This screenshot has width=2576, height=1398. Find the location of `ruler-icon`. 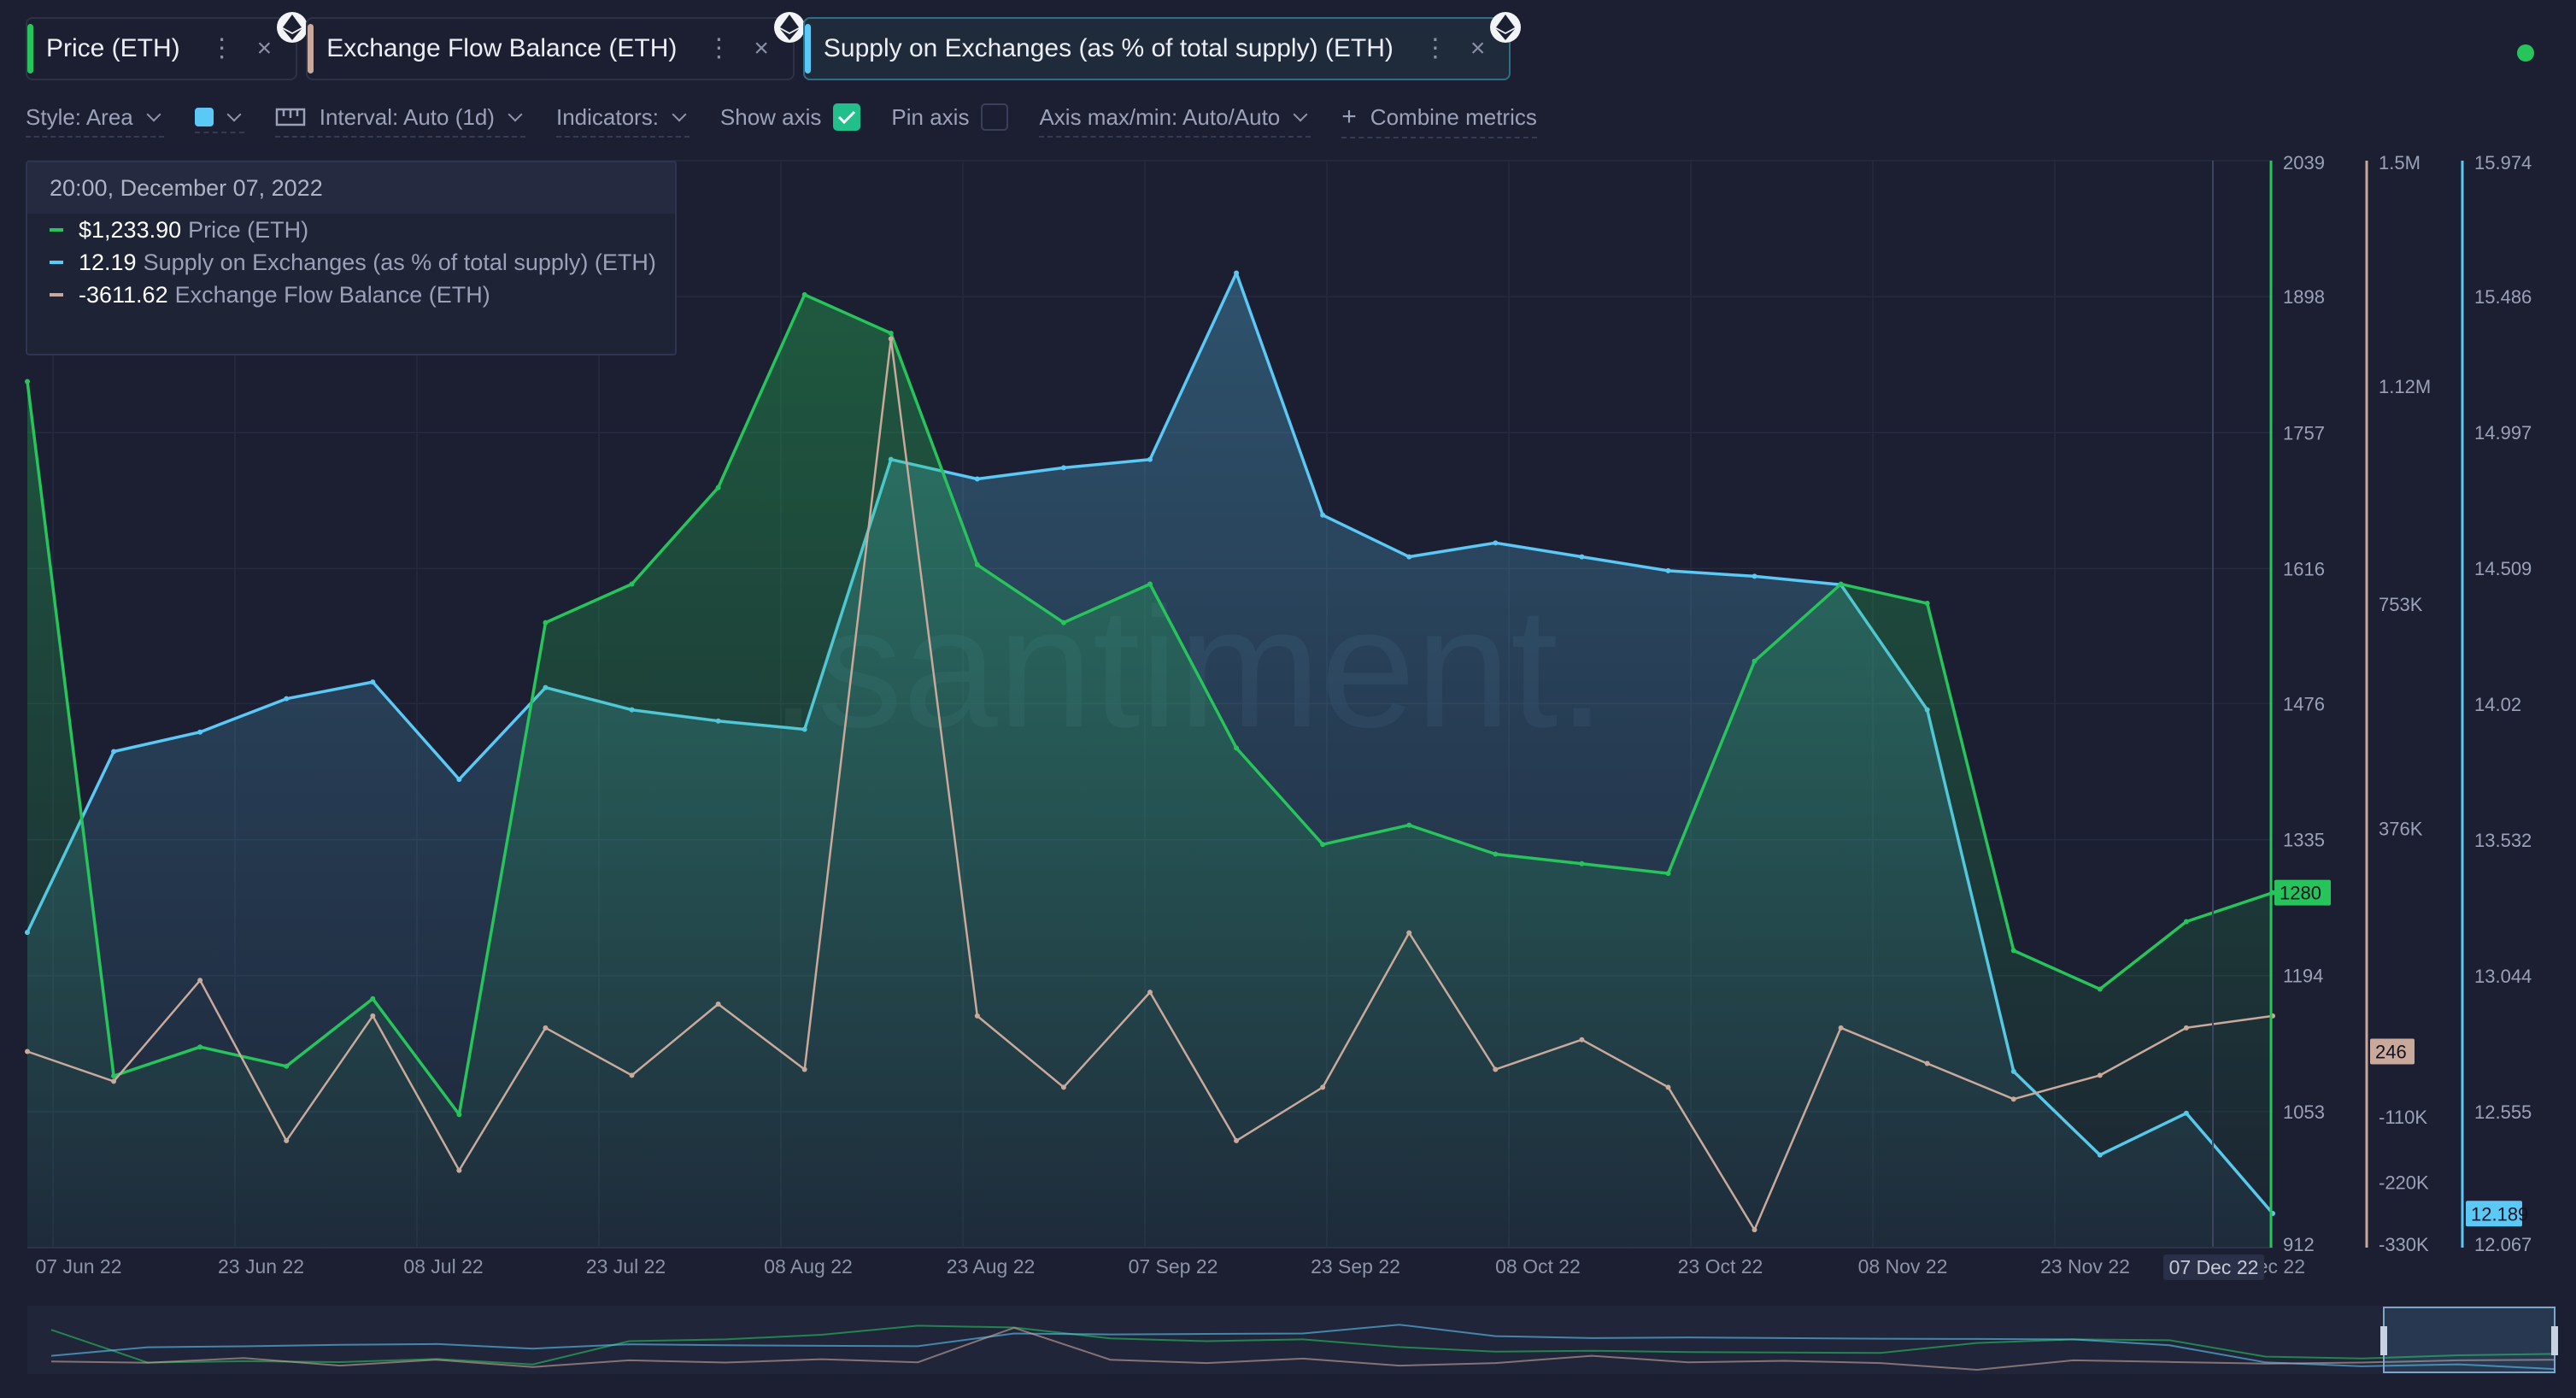

ruler-icon is located at coordinates (290, 117).